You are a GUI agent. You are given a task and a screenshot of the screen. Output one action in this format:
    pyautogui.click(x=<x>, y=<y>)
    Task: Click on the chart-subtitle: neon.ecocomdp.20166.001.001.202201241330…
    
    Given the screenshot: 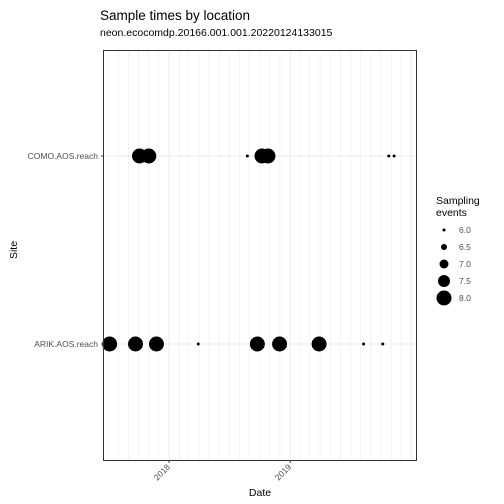 What is the action you would take?
    pyautogui.click(x=216, y=33)
    